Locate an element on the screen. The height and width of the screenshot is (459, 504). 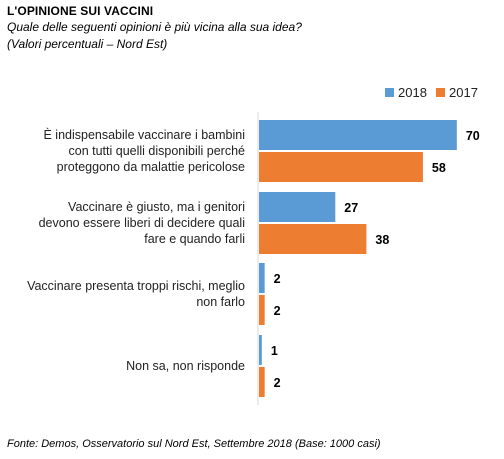
data-label-2017: 58 is located at coordinates (439, 168).